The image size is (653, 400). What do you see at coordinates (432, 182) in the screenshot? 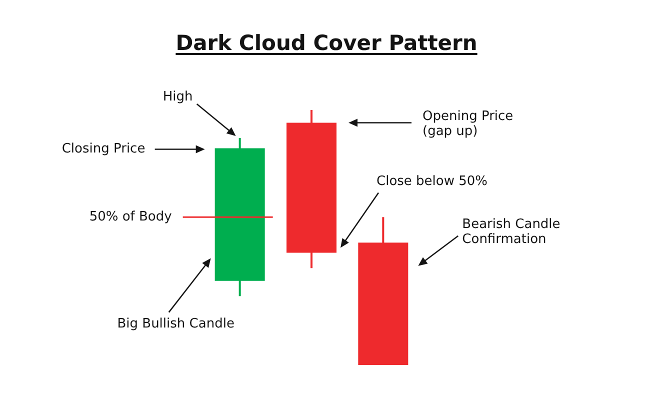
I see `annotation: Close below 50%` at bounding box center [432, 182].